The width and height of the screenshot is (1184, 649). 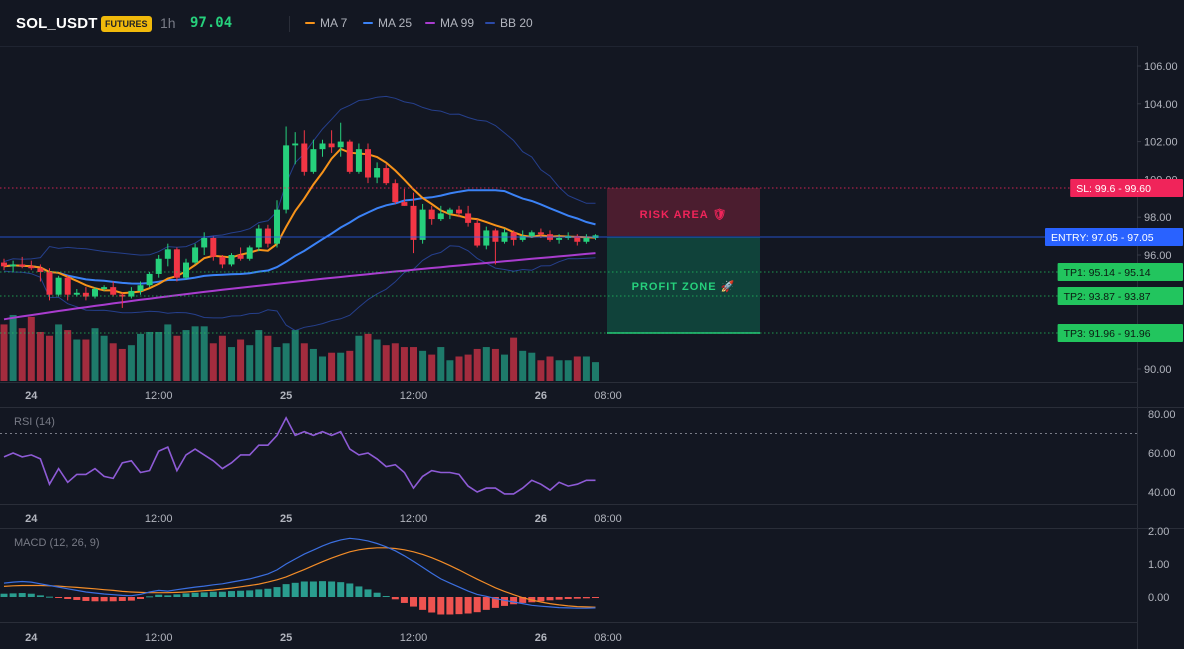 What do you see at coordinates (299, 455) in the screenshot?
I see `rsi-line` at bounding box center [299, 455].